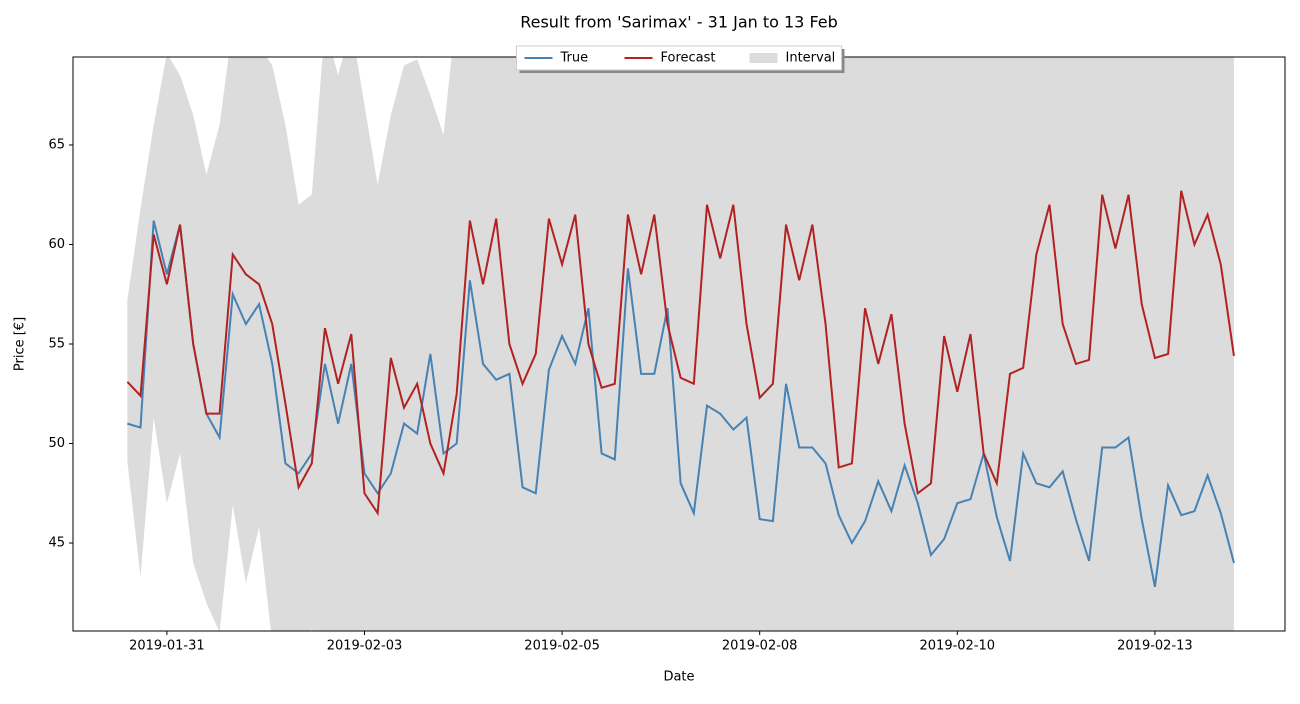  What do you see at coordinates (167, 646) in the screenshot?
I see `x-tick-label: 2019-01-31` at bounding box center [167, 646].